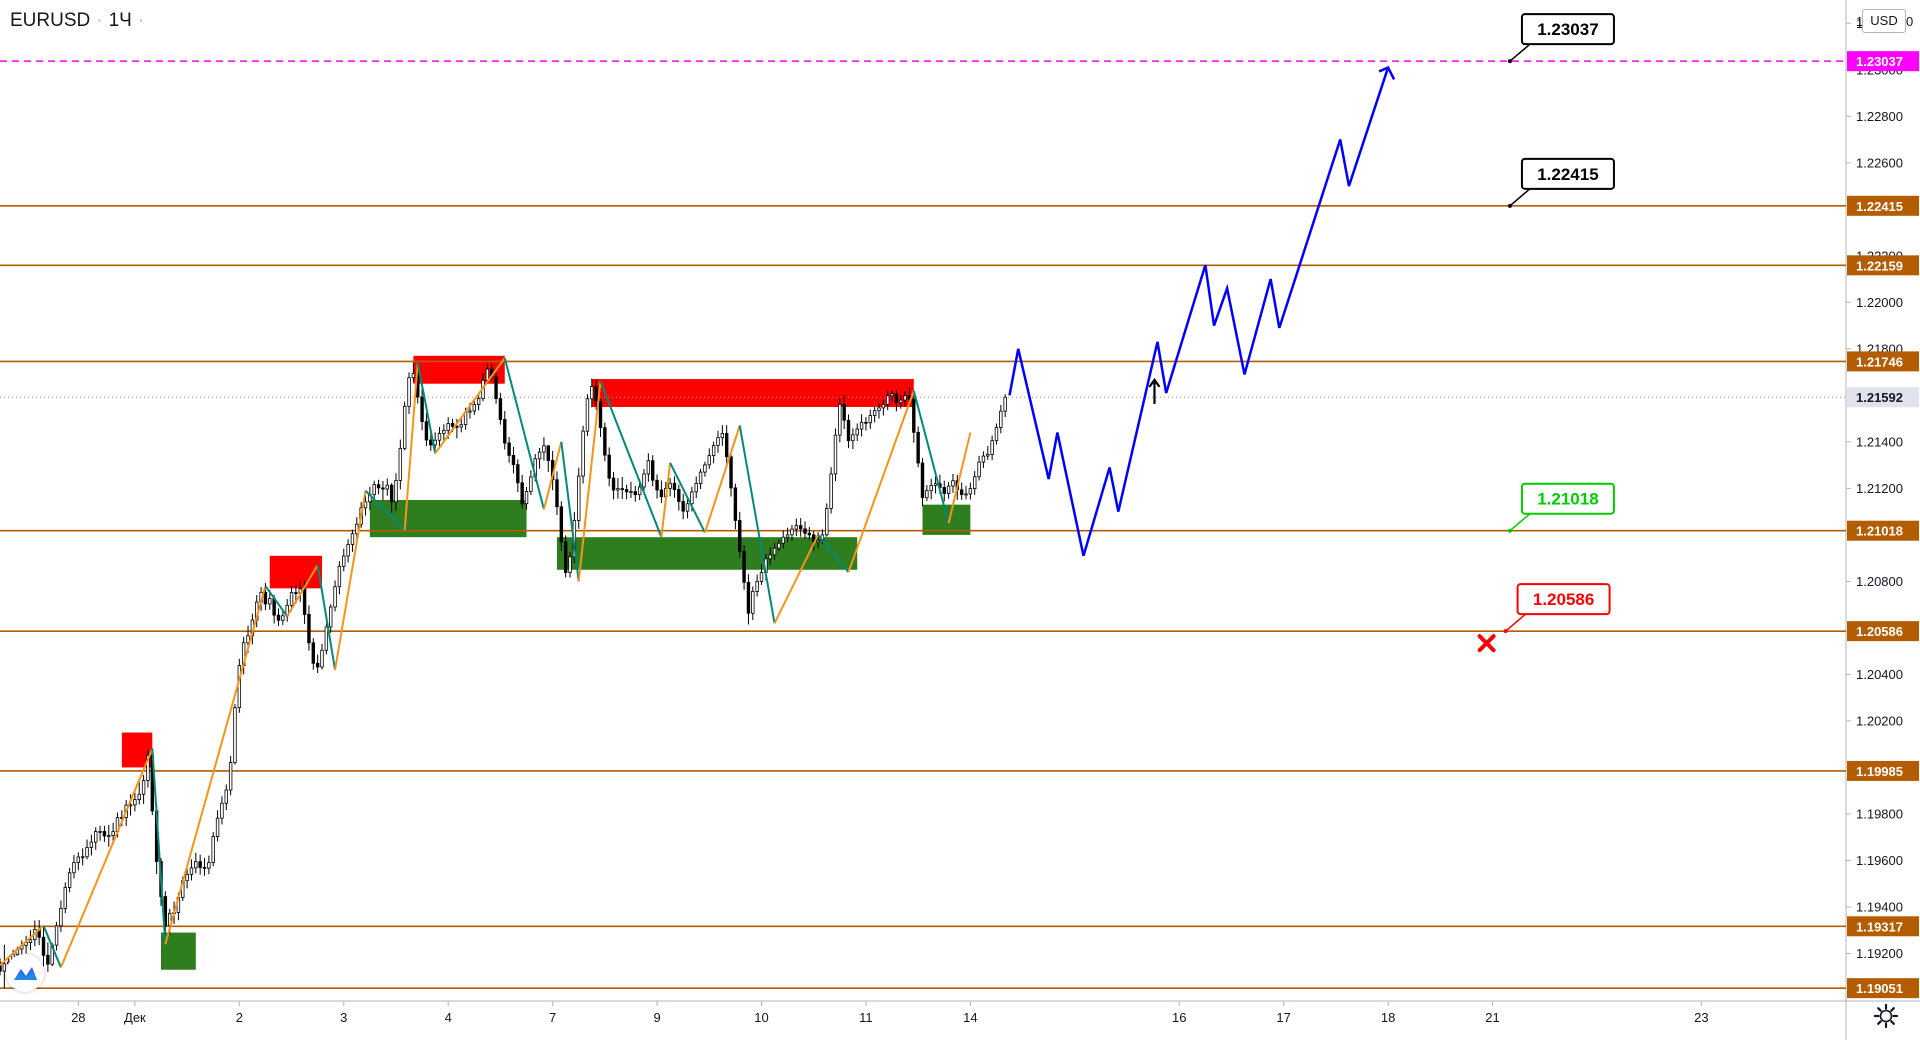 The image size is (1920, 1045). I want to click on tradingview-logo-icon, so click(25, 973).